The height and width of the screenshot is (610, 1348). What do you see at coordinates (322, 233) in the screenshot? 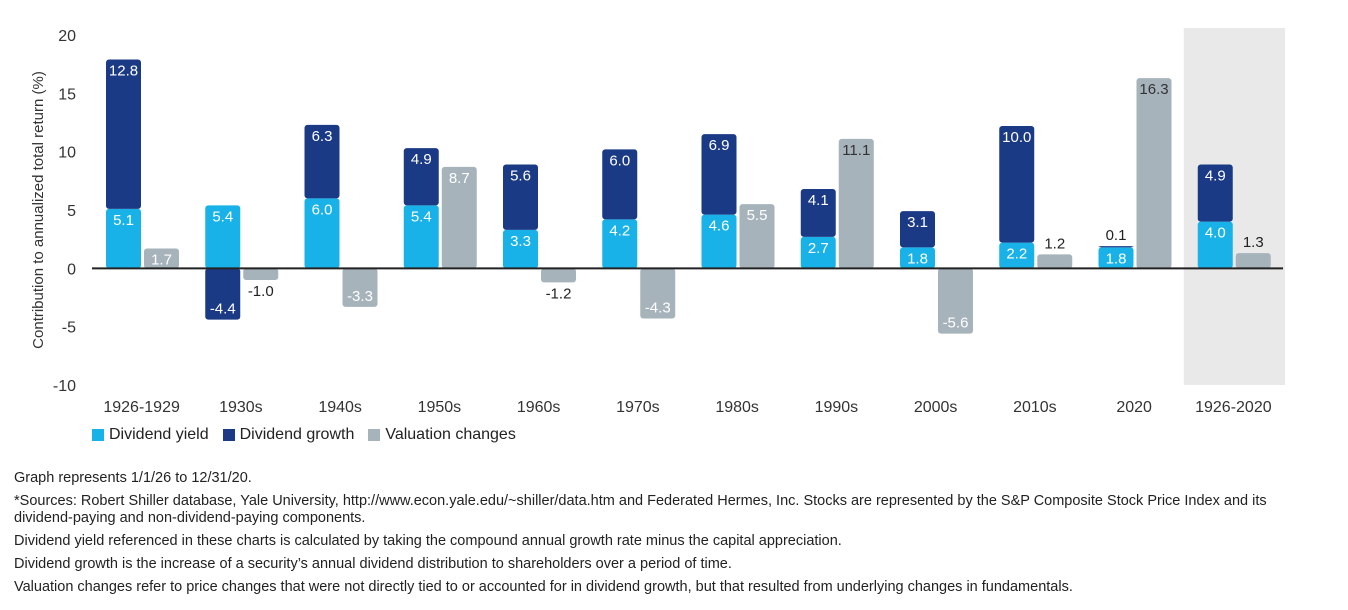
I see `bar-dividend-yield-1940s` at bounding box center [322, 233].